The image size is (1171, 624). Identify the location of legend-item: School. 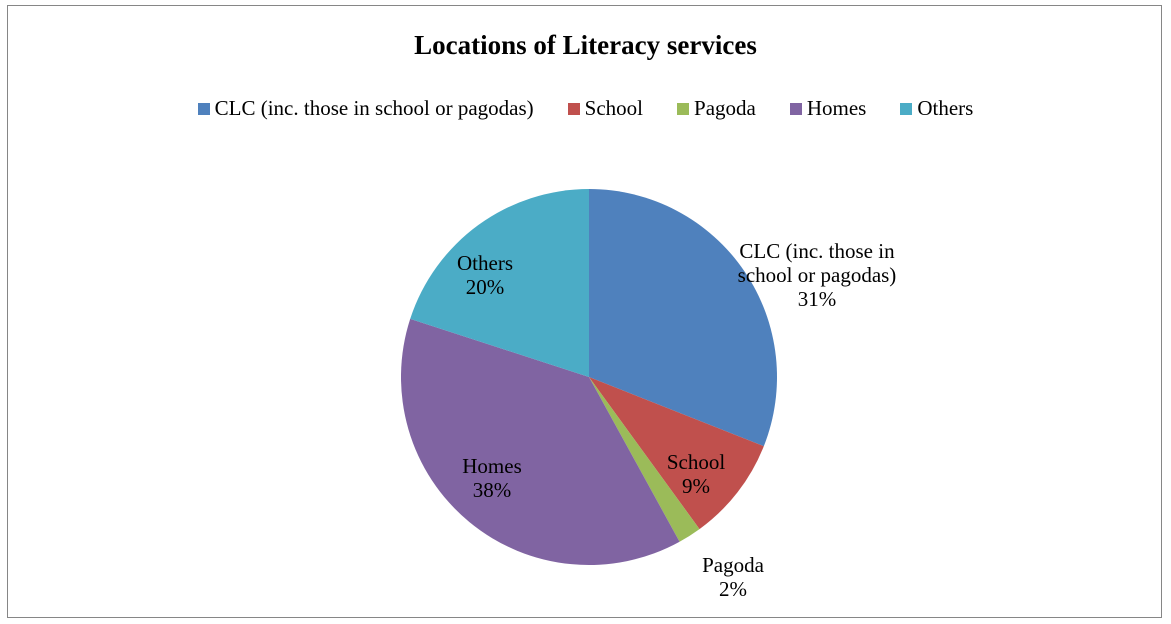
(605, 108).